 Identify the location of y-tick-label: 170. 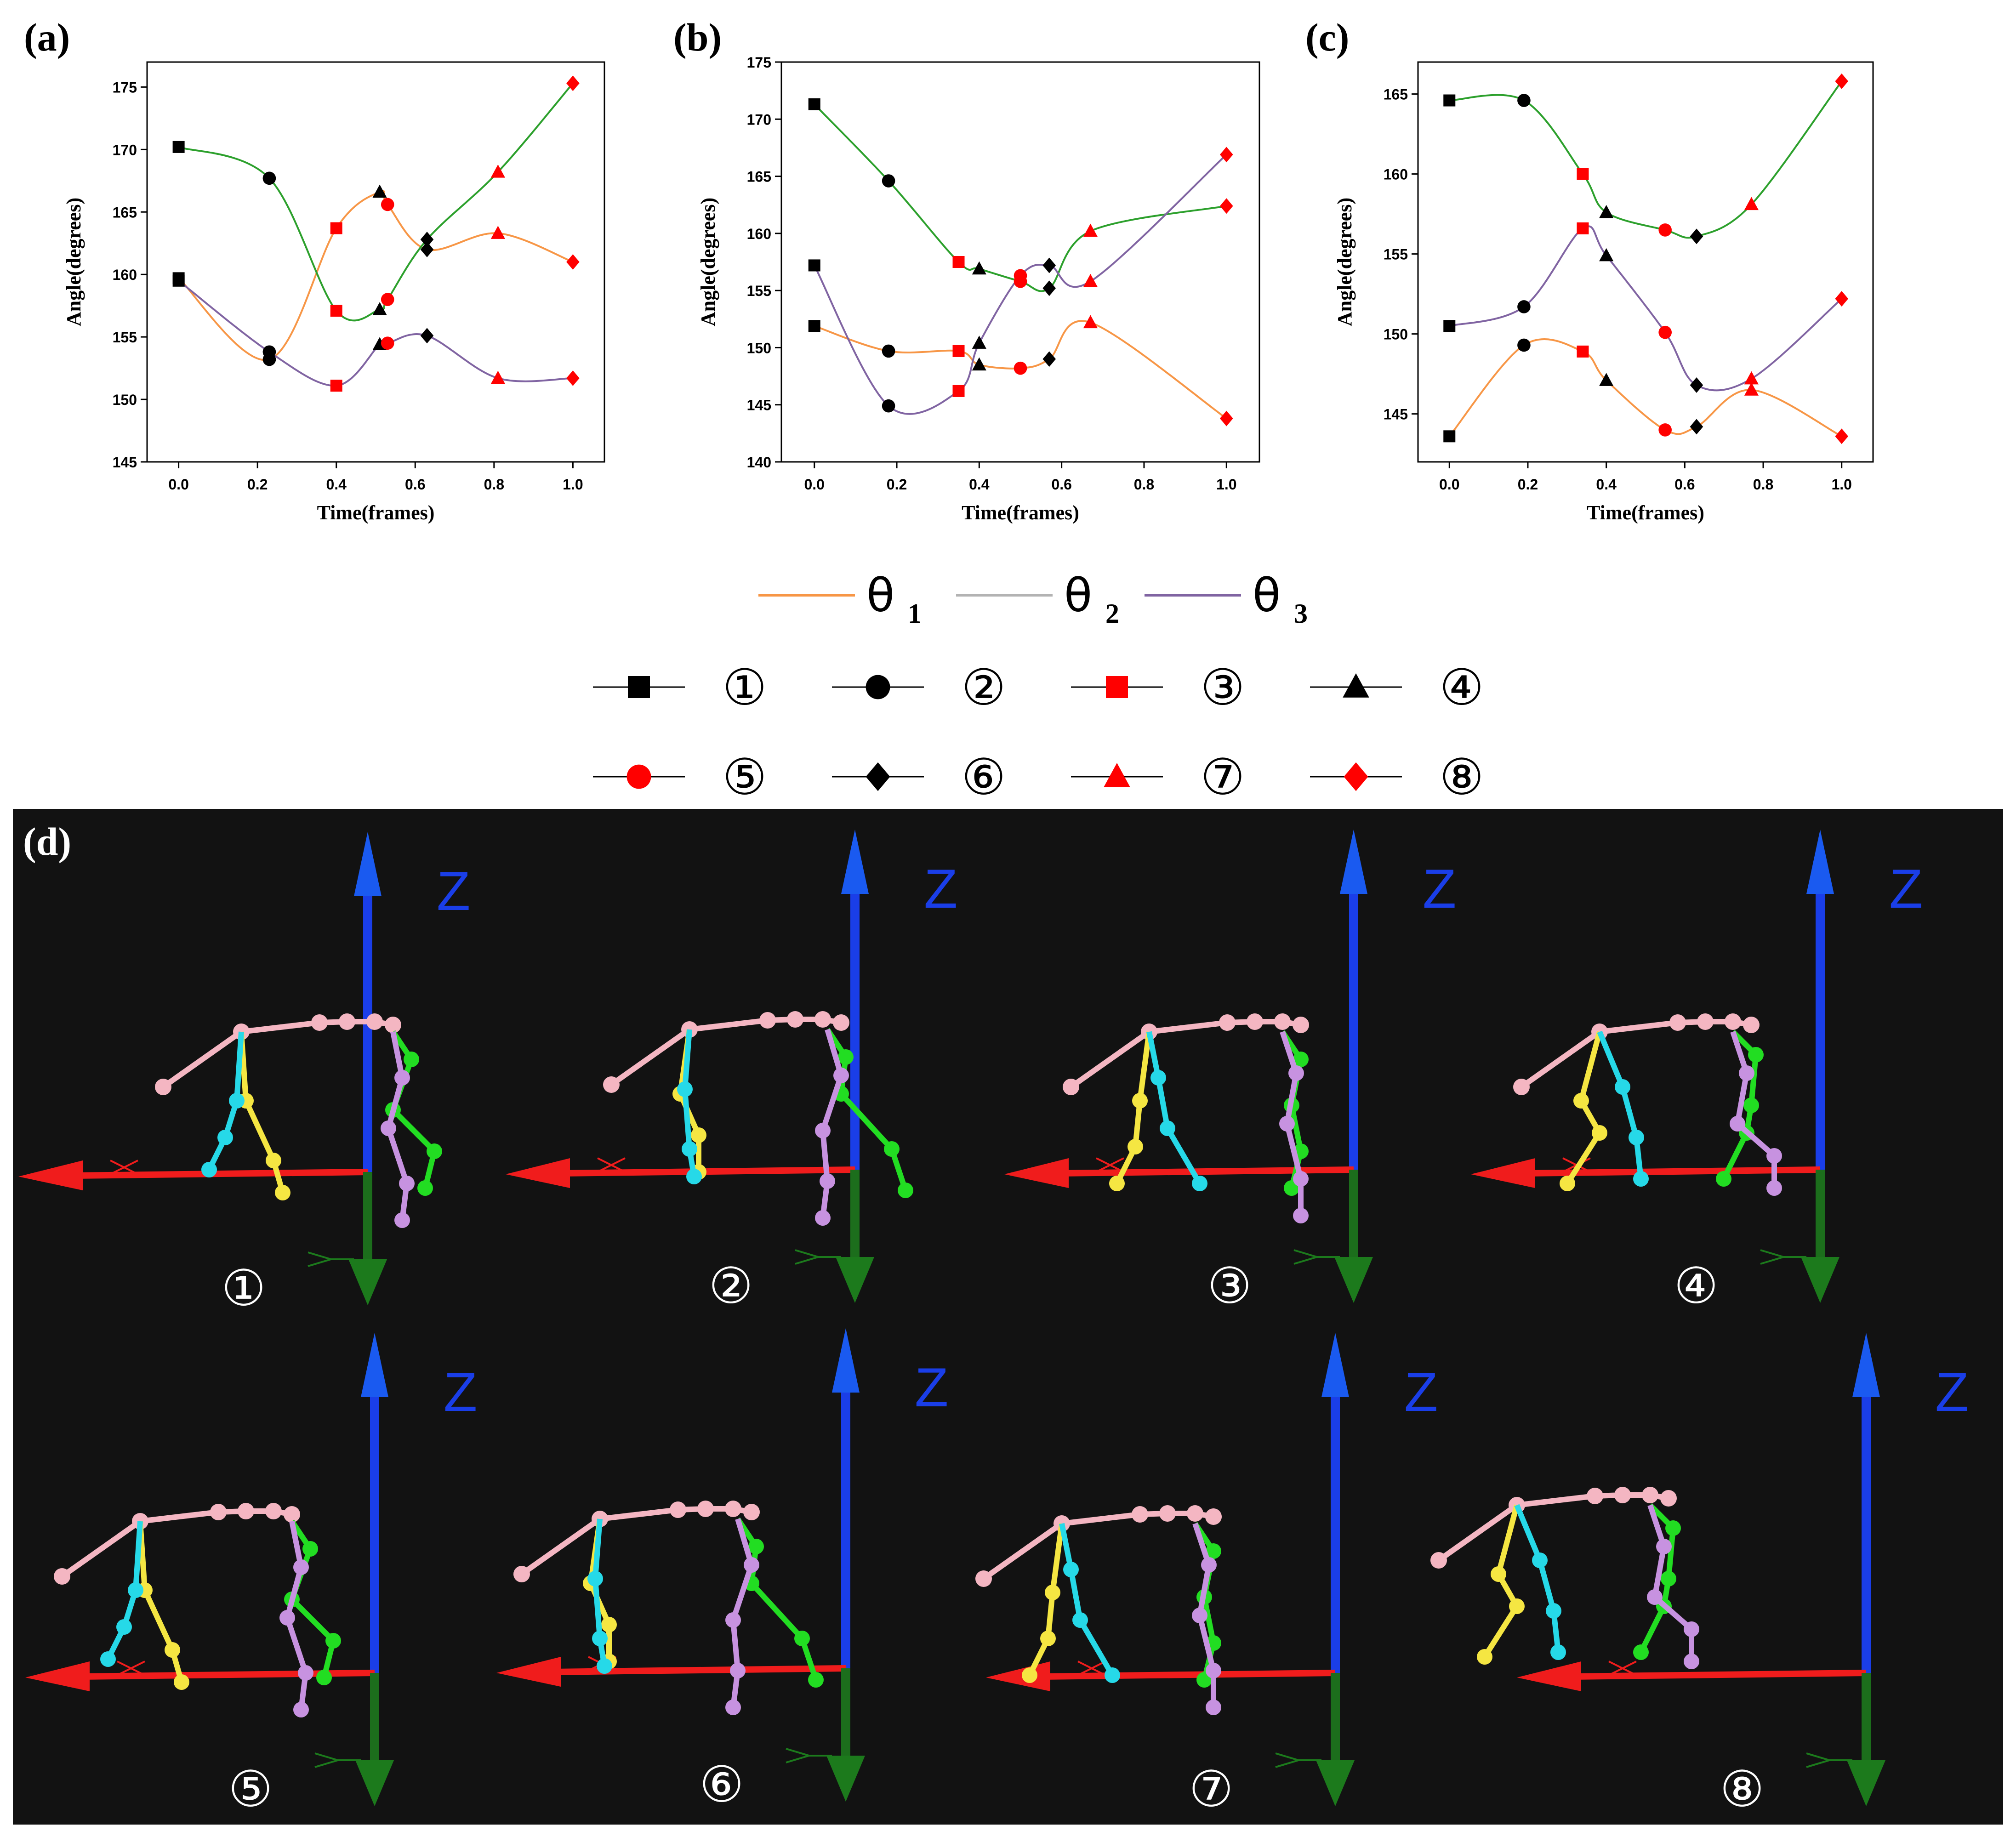
(125, 150).